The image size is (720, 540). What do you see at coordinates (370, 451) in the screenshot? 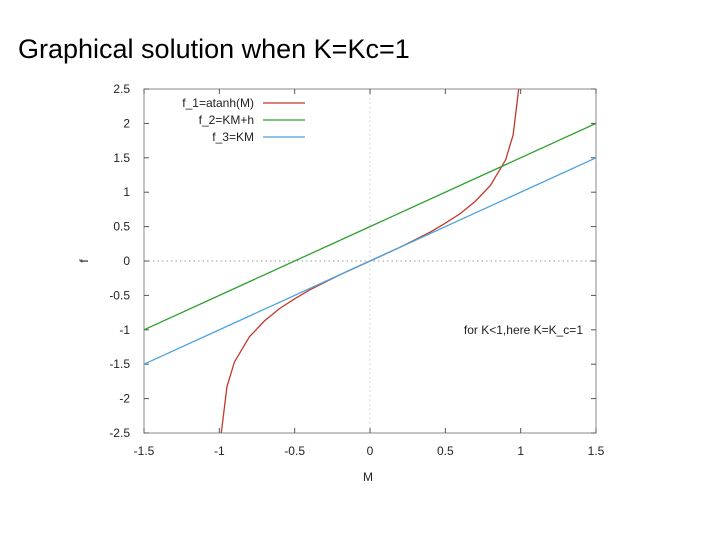
I see `x-tick-label: 0` at bounding box center [370, 451].